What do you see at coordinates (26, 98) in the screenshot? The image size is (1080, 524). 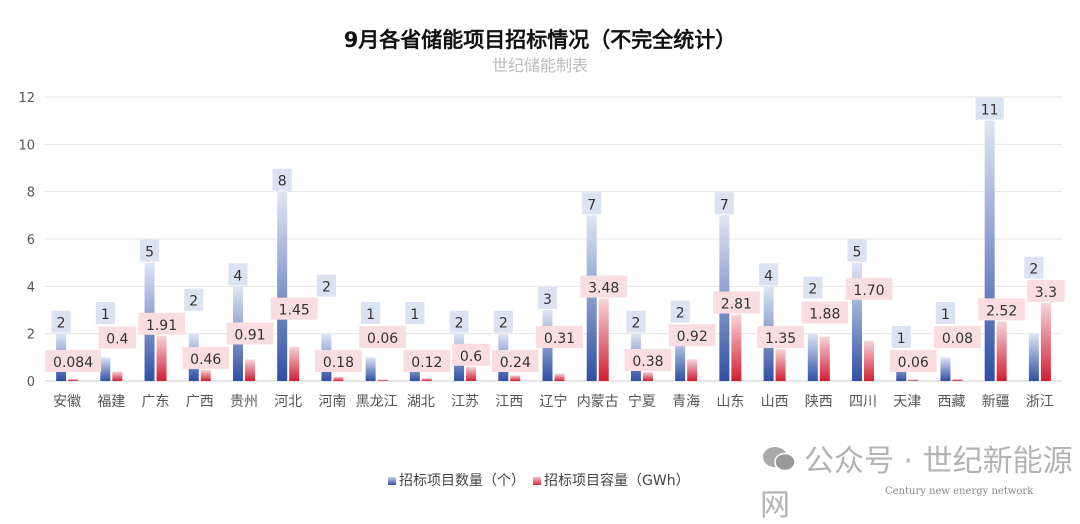 I see `y-tick-label: 12` at bounding box center [26, 98].